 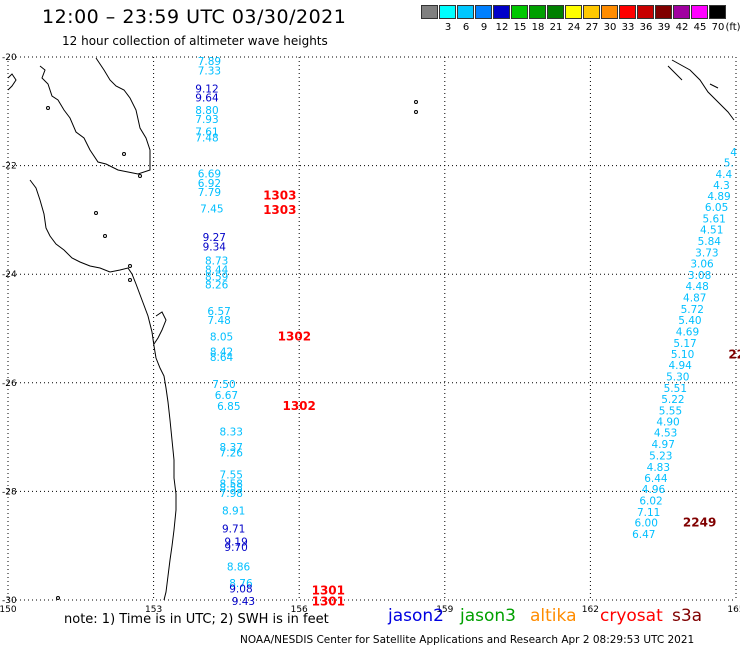 What do you see at coordinates (684, 344) in the screenshot?
I see `wave-height-label: 5.17` at bounding box center [684, 344].